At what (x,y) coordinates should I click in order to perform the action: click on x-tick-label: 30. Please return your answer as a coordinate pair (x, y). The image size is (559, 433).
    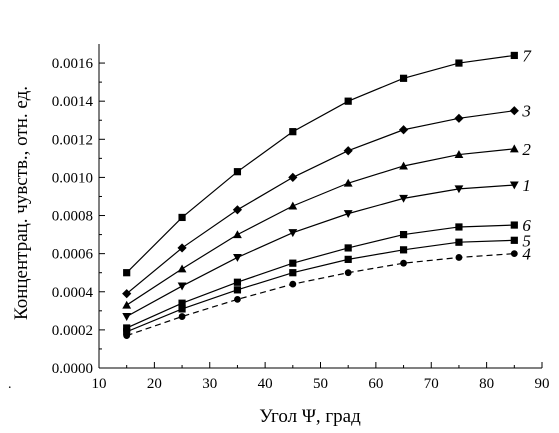
    Looking at the image, I should click on (209, 384).